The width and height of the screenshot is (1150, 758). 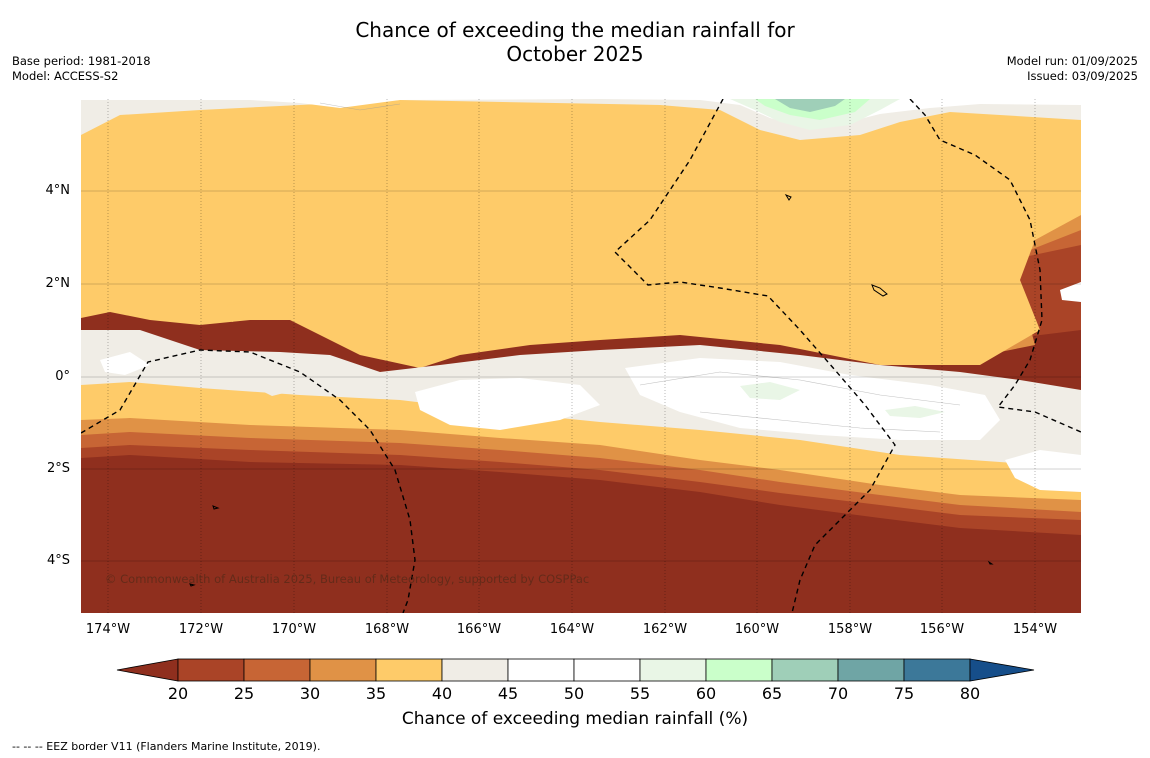 What do you see at coordinates (108, 629) in the screenshot?
I see `lon-tick-174w: 174°W` at bounding box center [108, 629].